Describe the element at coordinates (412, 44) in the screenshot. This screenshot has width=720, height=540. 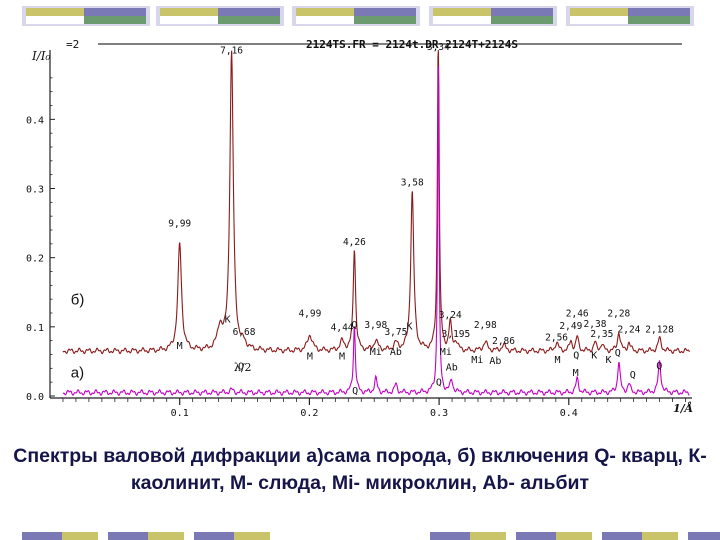
I see `chart-header: 2124TS.FR = 2124t.DR 2124T+2124S` at that location.